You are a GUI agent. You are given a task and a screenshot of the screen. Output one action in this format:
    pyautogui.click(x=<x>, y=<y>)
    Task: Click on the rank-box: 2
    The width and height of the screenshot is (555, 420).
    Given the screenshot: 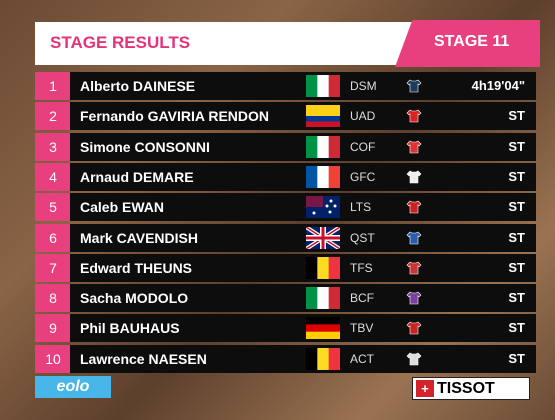 What is the action you would take?
    pyautogui.click(x=53, y=116)
    